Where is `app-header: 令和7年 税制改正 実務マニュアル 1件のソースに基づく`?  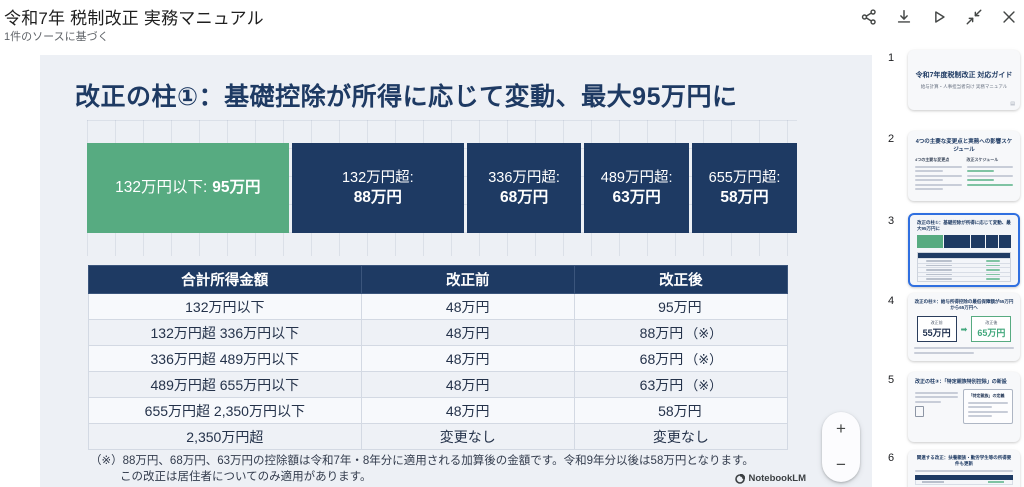
app-header: 令和7年 税制改正 実務マニュアル 1件のソースに基づく is located at coordinates (512, 24).